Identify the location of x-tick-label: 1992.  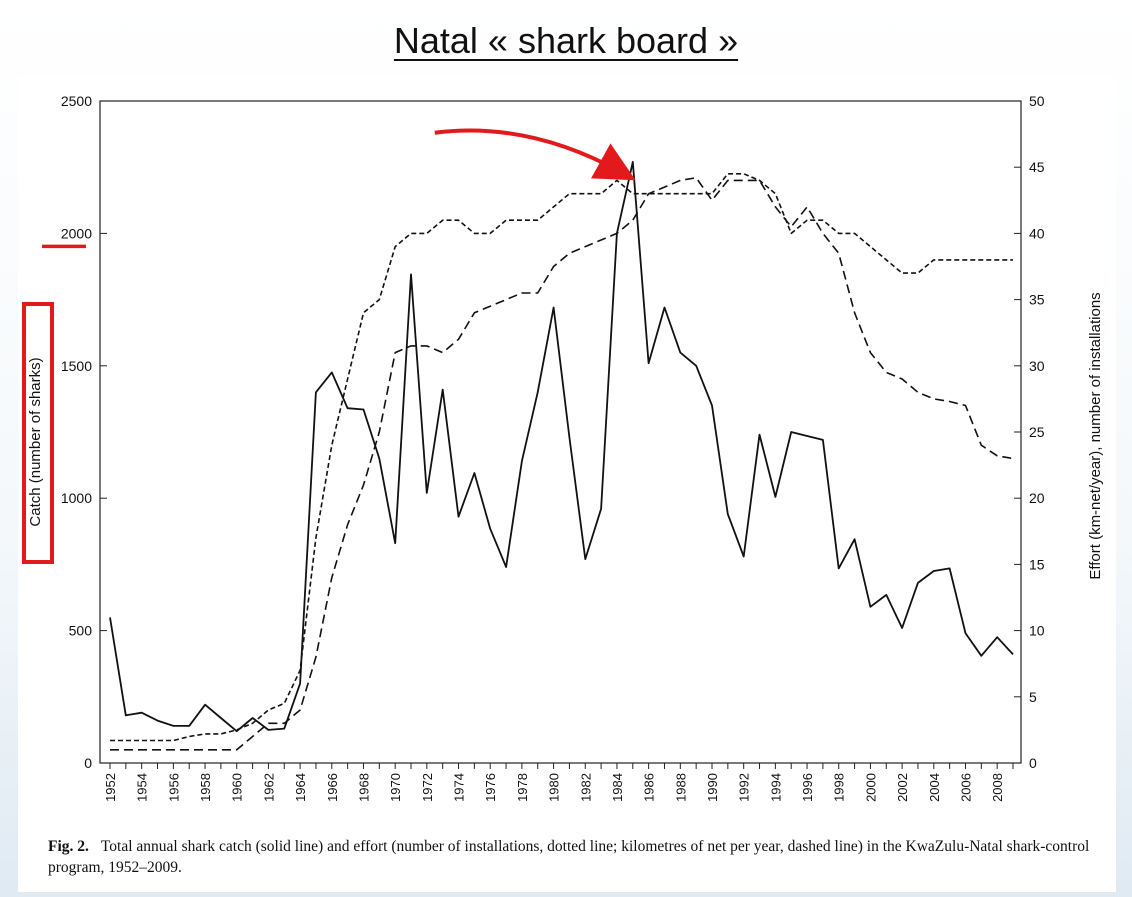
(744, 787).